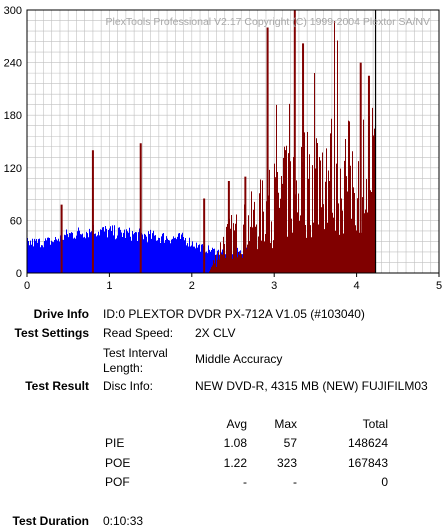 The width and height of the screenshot is (447, 528). What do you see at coordinates (215, 333) in the screenshot?
I see `read-speed-value: 2X CLV` at bounding box center [215, 333].